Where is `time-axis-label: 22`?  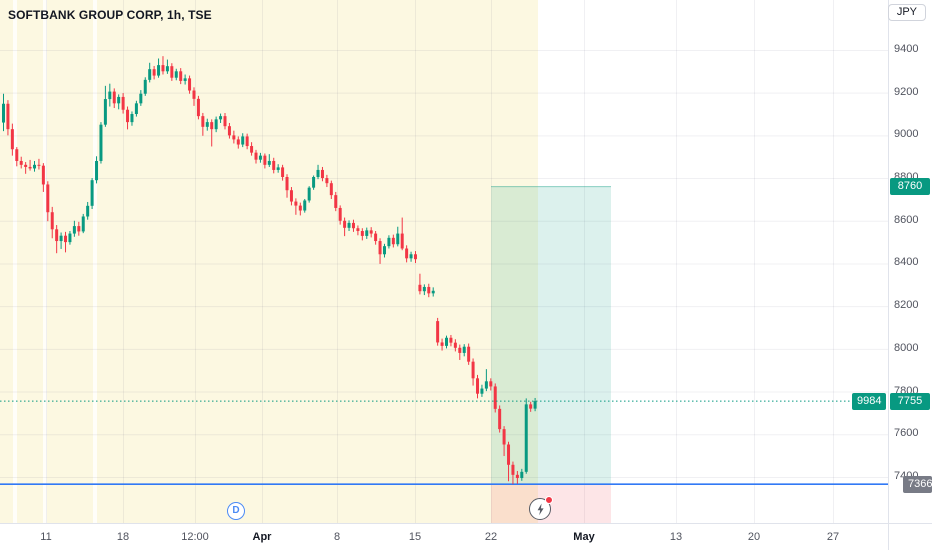
time-axis-label: 22 is located at coordinates (491, 537).